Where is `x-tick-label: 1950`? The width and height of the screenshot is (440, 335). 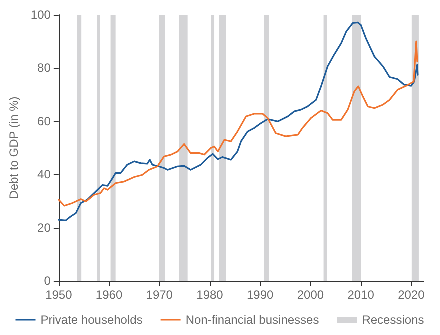
x-tick-label: 1950 is located at coordinates (59, 295).